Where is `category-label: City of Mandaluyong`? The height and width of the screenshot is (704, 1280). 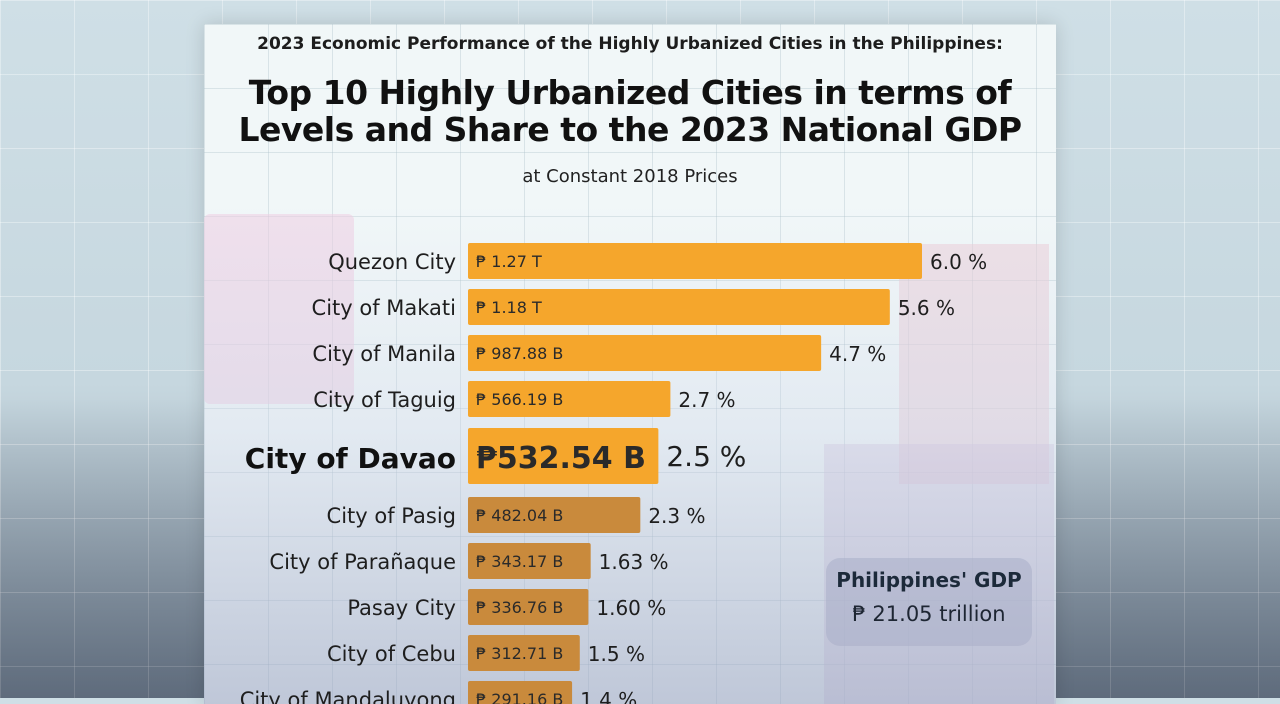 category-label: City of Mandaluyong is located at coordinates (348, 696).